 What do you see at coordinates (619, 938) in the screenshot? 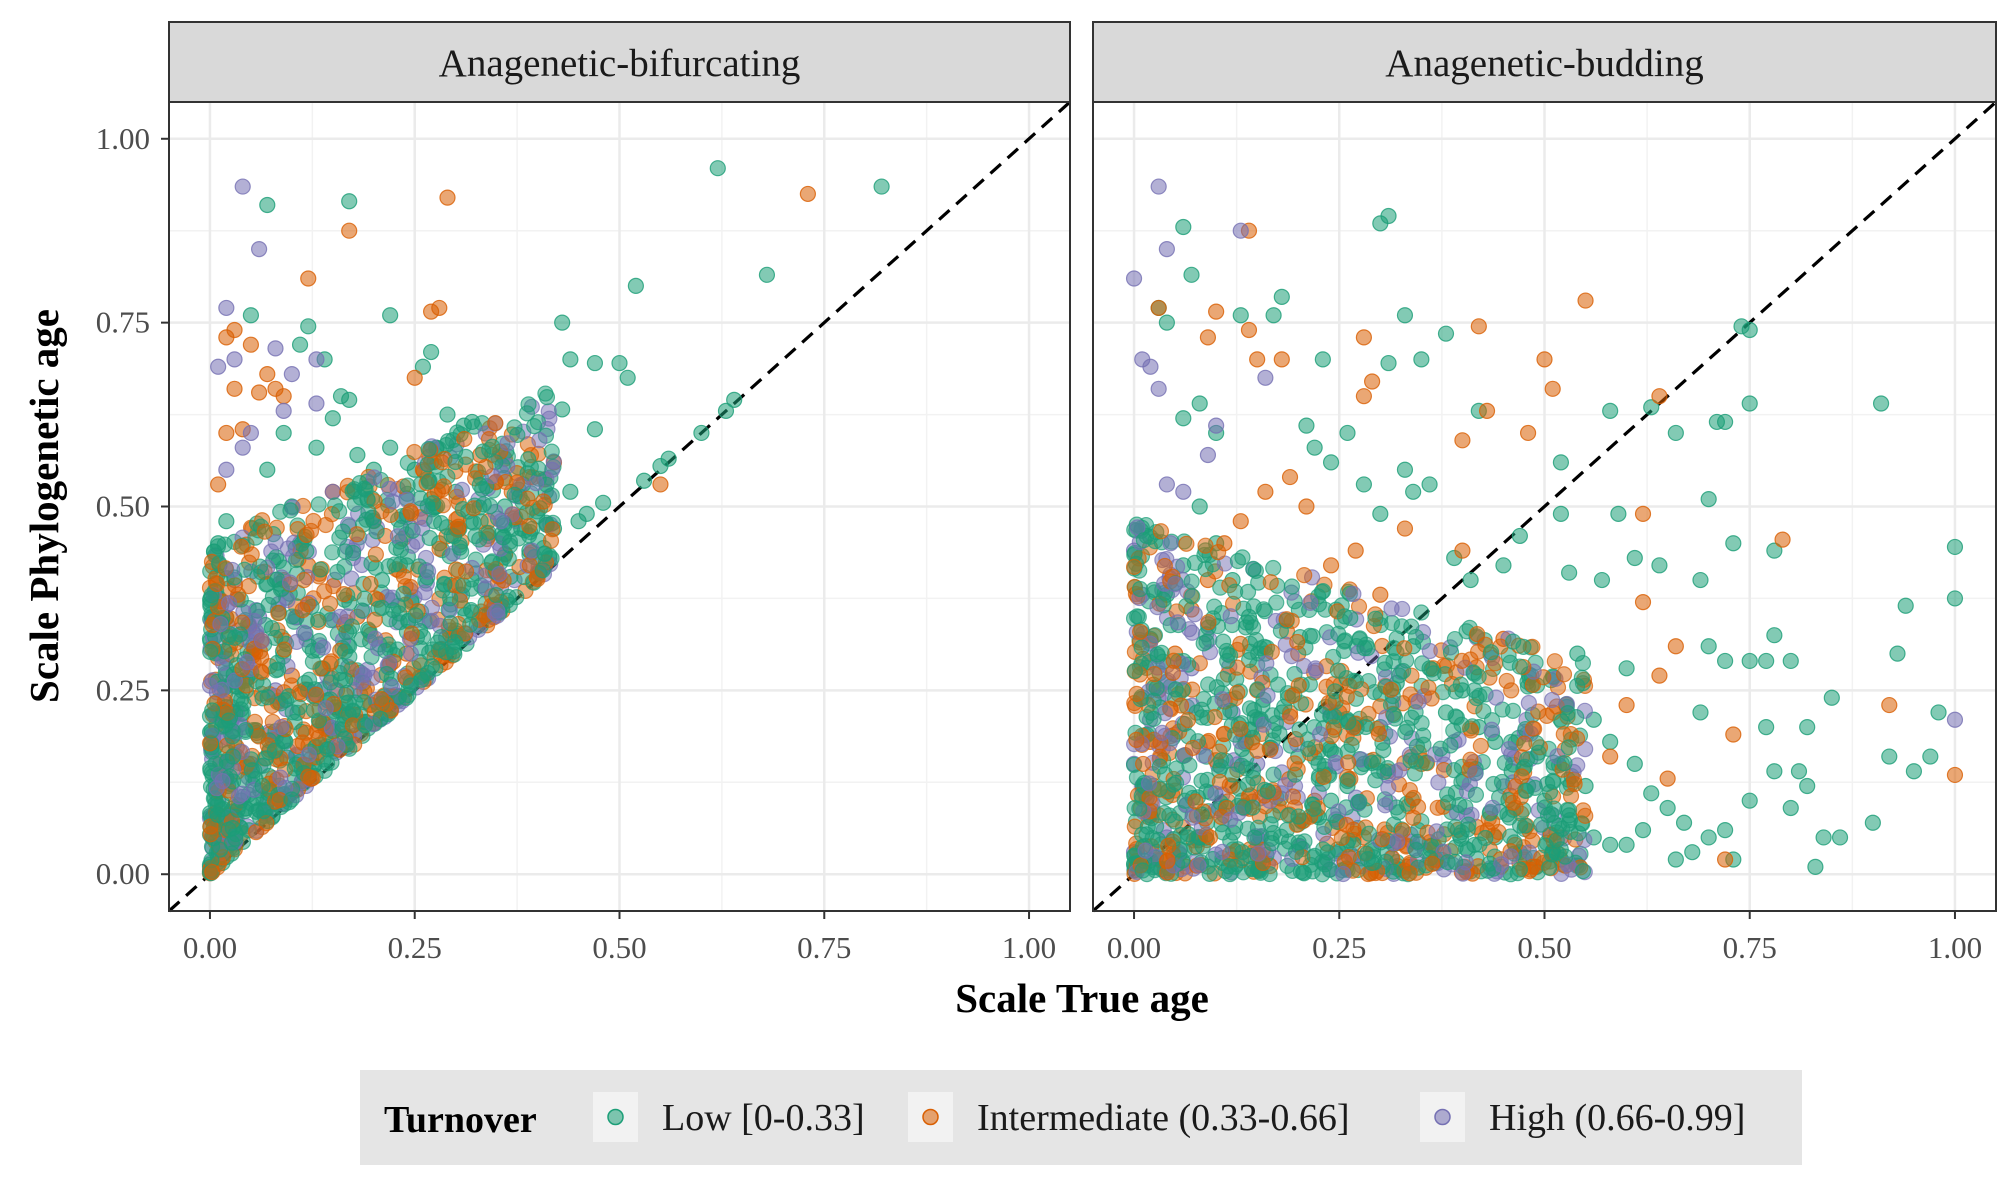
I see `x-axis-panel-1: 0.00 0.25 0.50 0.75 1.00` at bounding box center [619, 938].